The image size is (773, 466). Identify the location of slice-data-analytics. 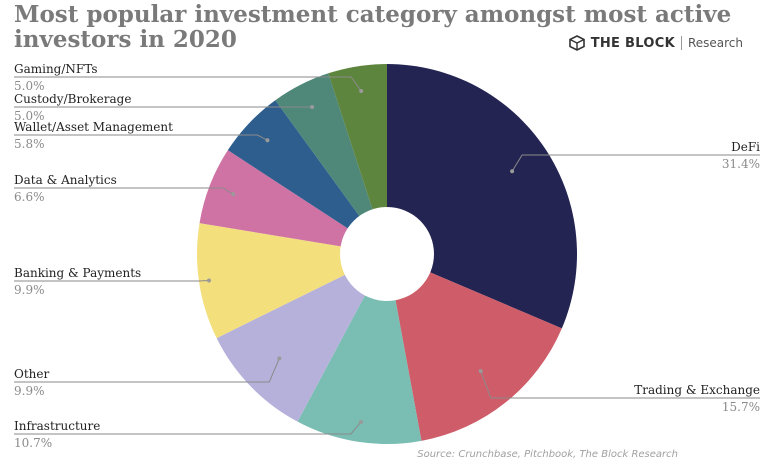
(293, 202).